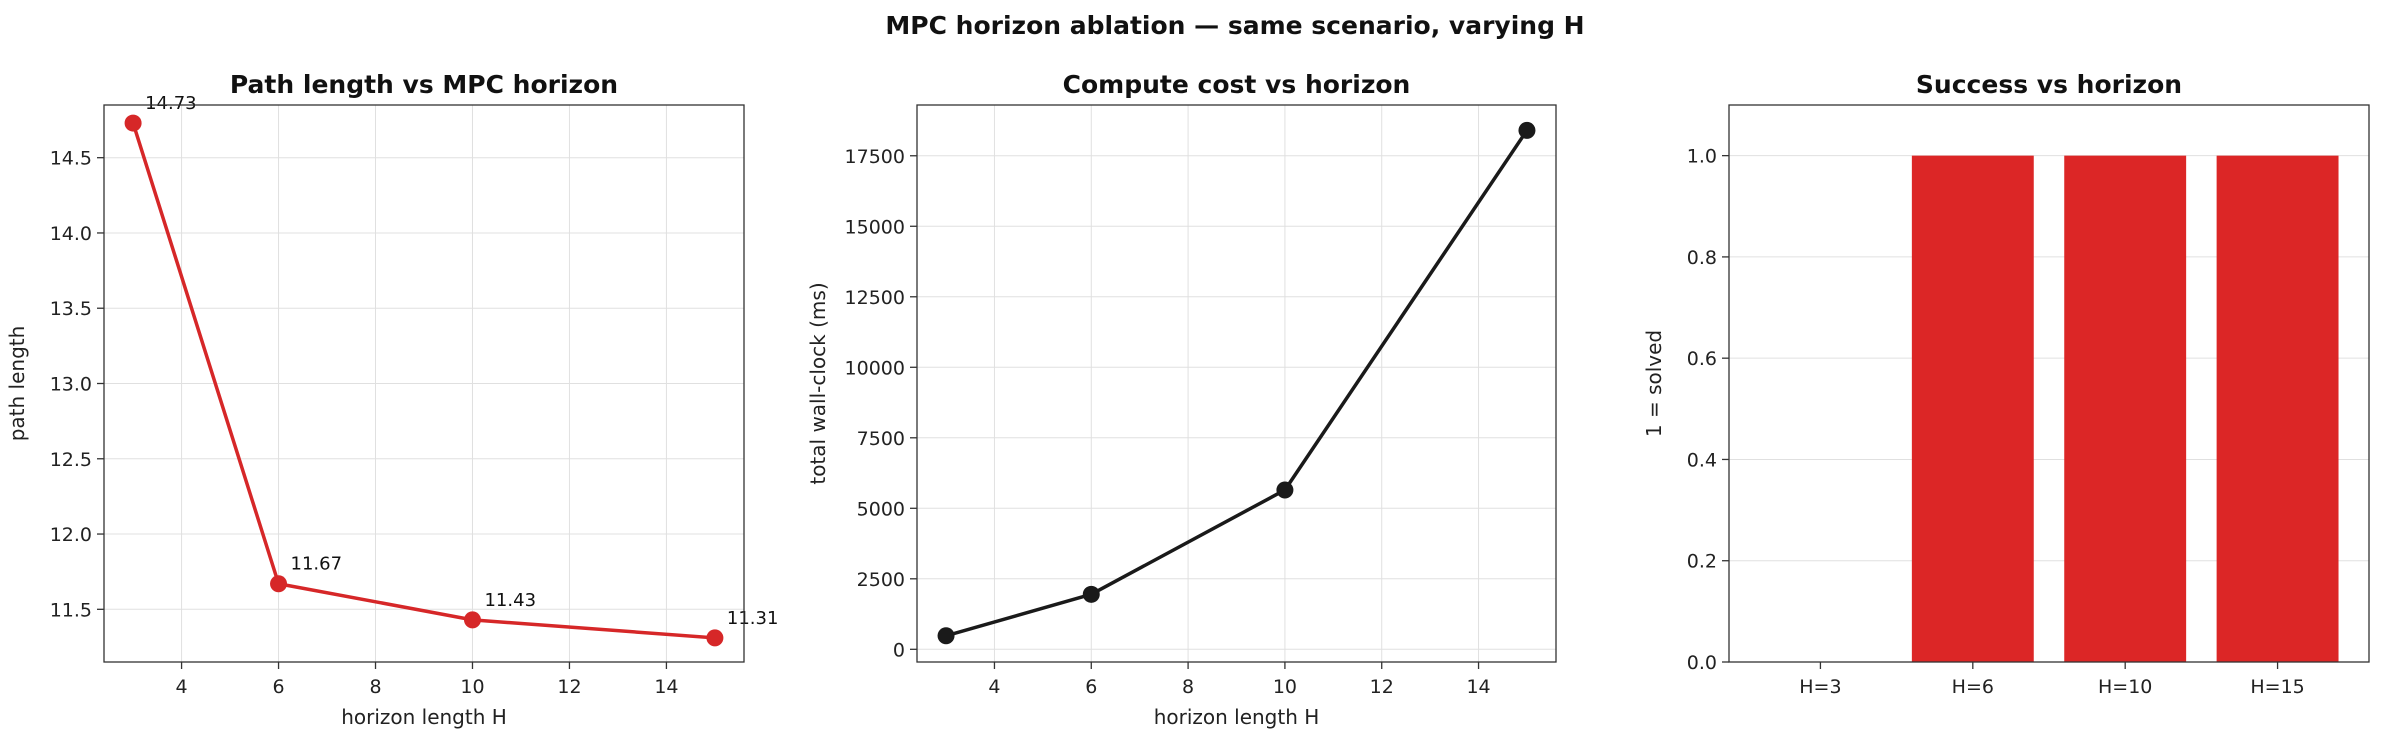 Image resolution: width=2384 pixels, height=740 pixels. I want to click on y-tick-label: 12.0, so click(71, 535).